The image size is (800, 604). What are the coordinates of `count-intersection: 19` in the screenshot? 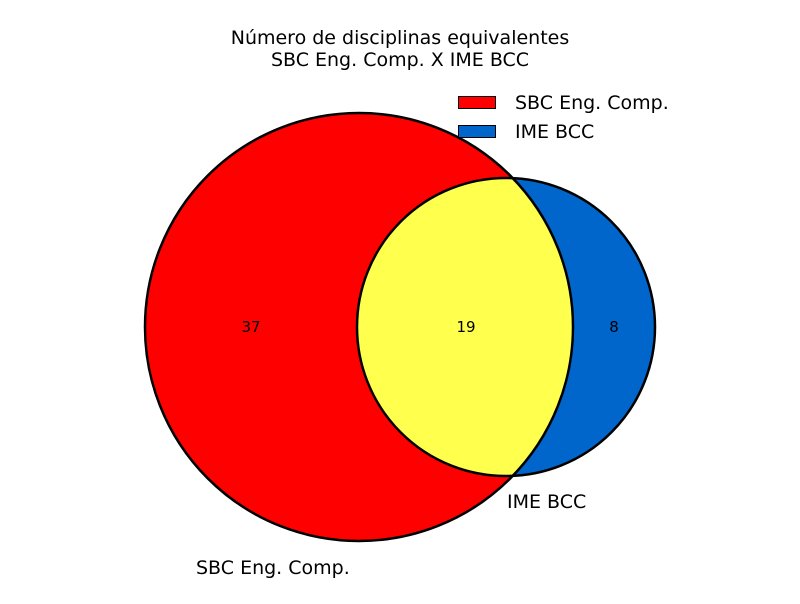 It's located at (466, 327).